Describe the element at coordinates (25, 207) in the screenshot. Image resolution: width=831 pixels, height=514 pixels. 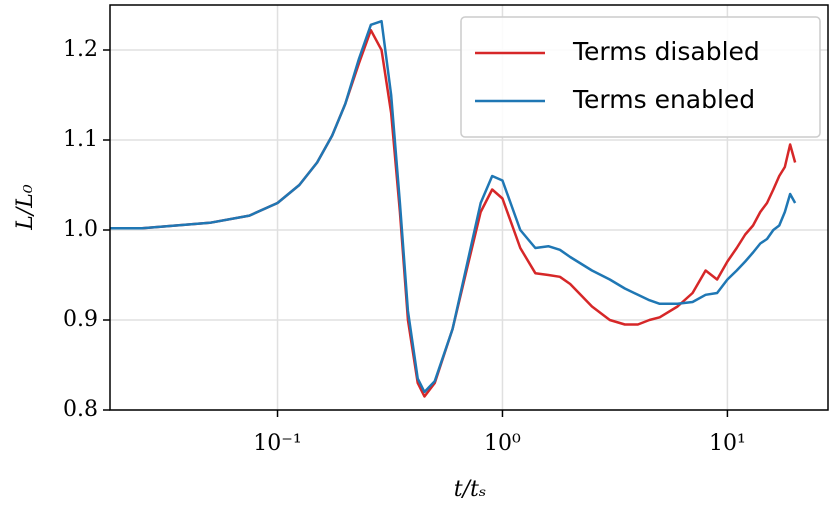
I see `y-axis-label: L/L₀` at that location.